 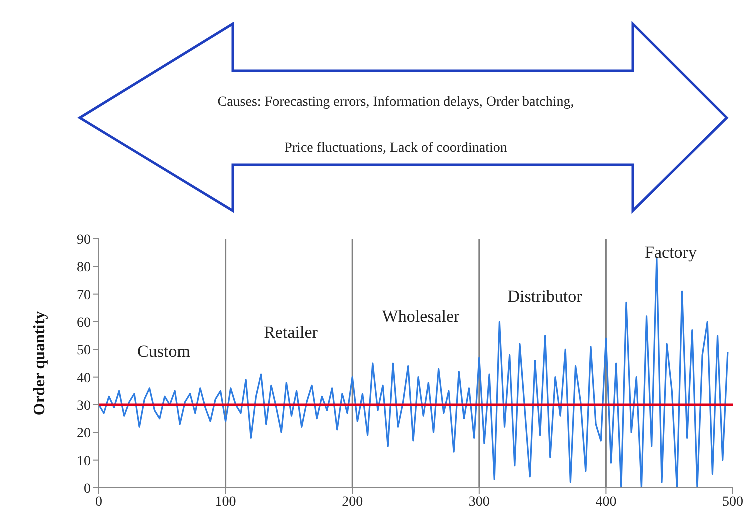 What do you see at coordinates (40, 363) in the screenshot?
I see `y-axis-title: Order quantity` at bounding box center [40, 363].